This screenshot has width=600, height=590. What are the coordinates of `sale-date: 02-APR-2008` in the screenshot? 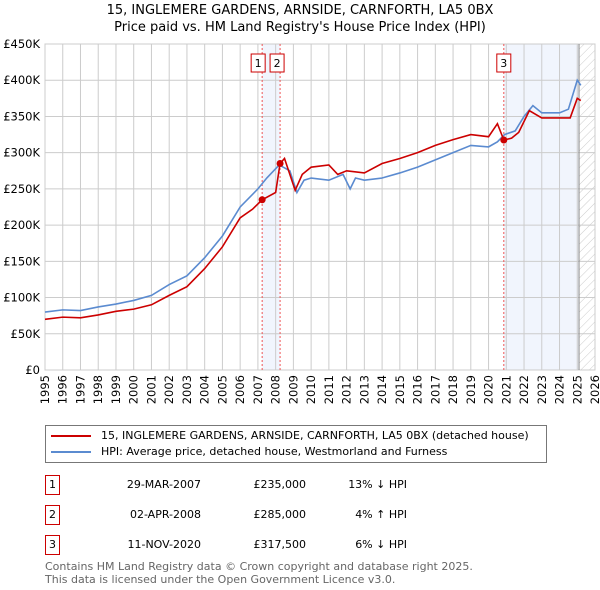 It's located at (165, 514).